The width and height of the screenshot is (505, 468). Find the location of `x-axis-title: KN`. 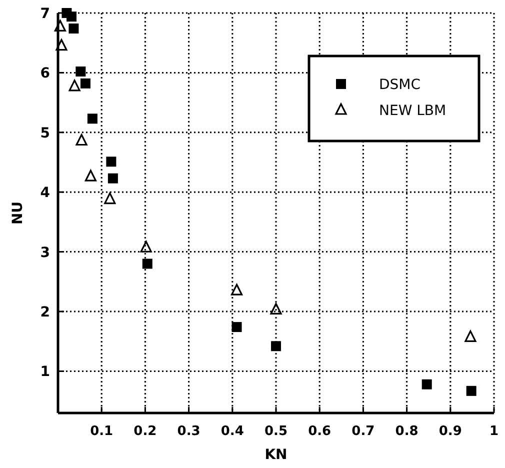

x-axis-title: KN is located at coordinates (276, 455).